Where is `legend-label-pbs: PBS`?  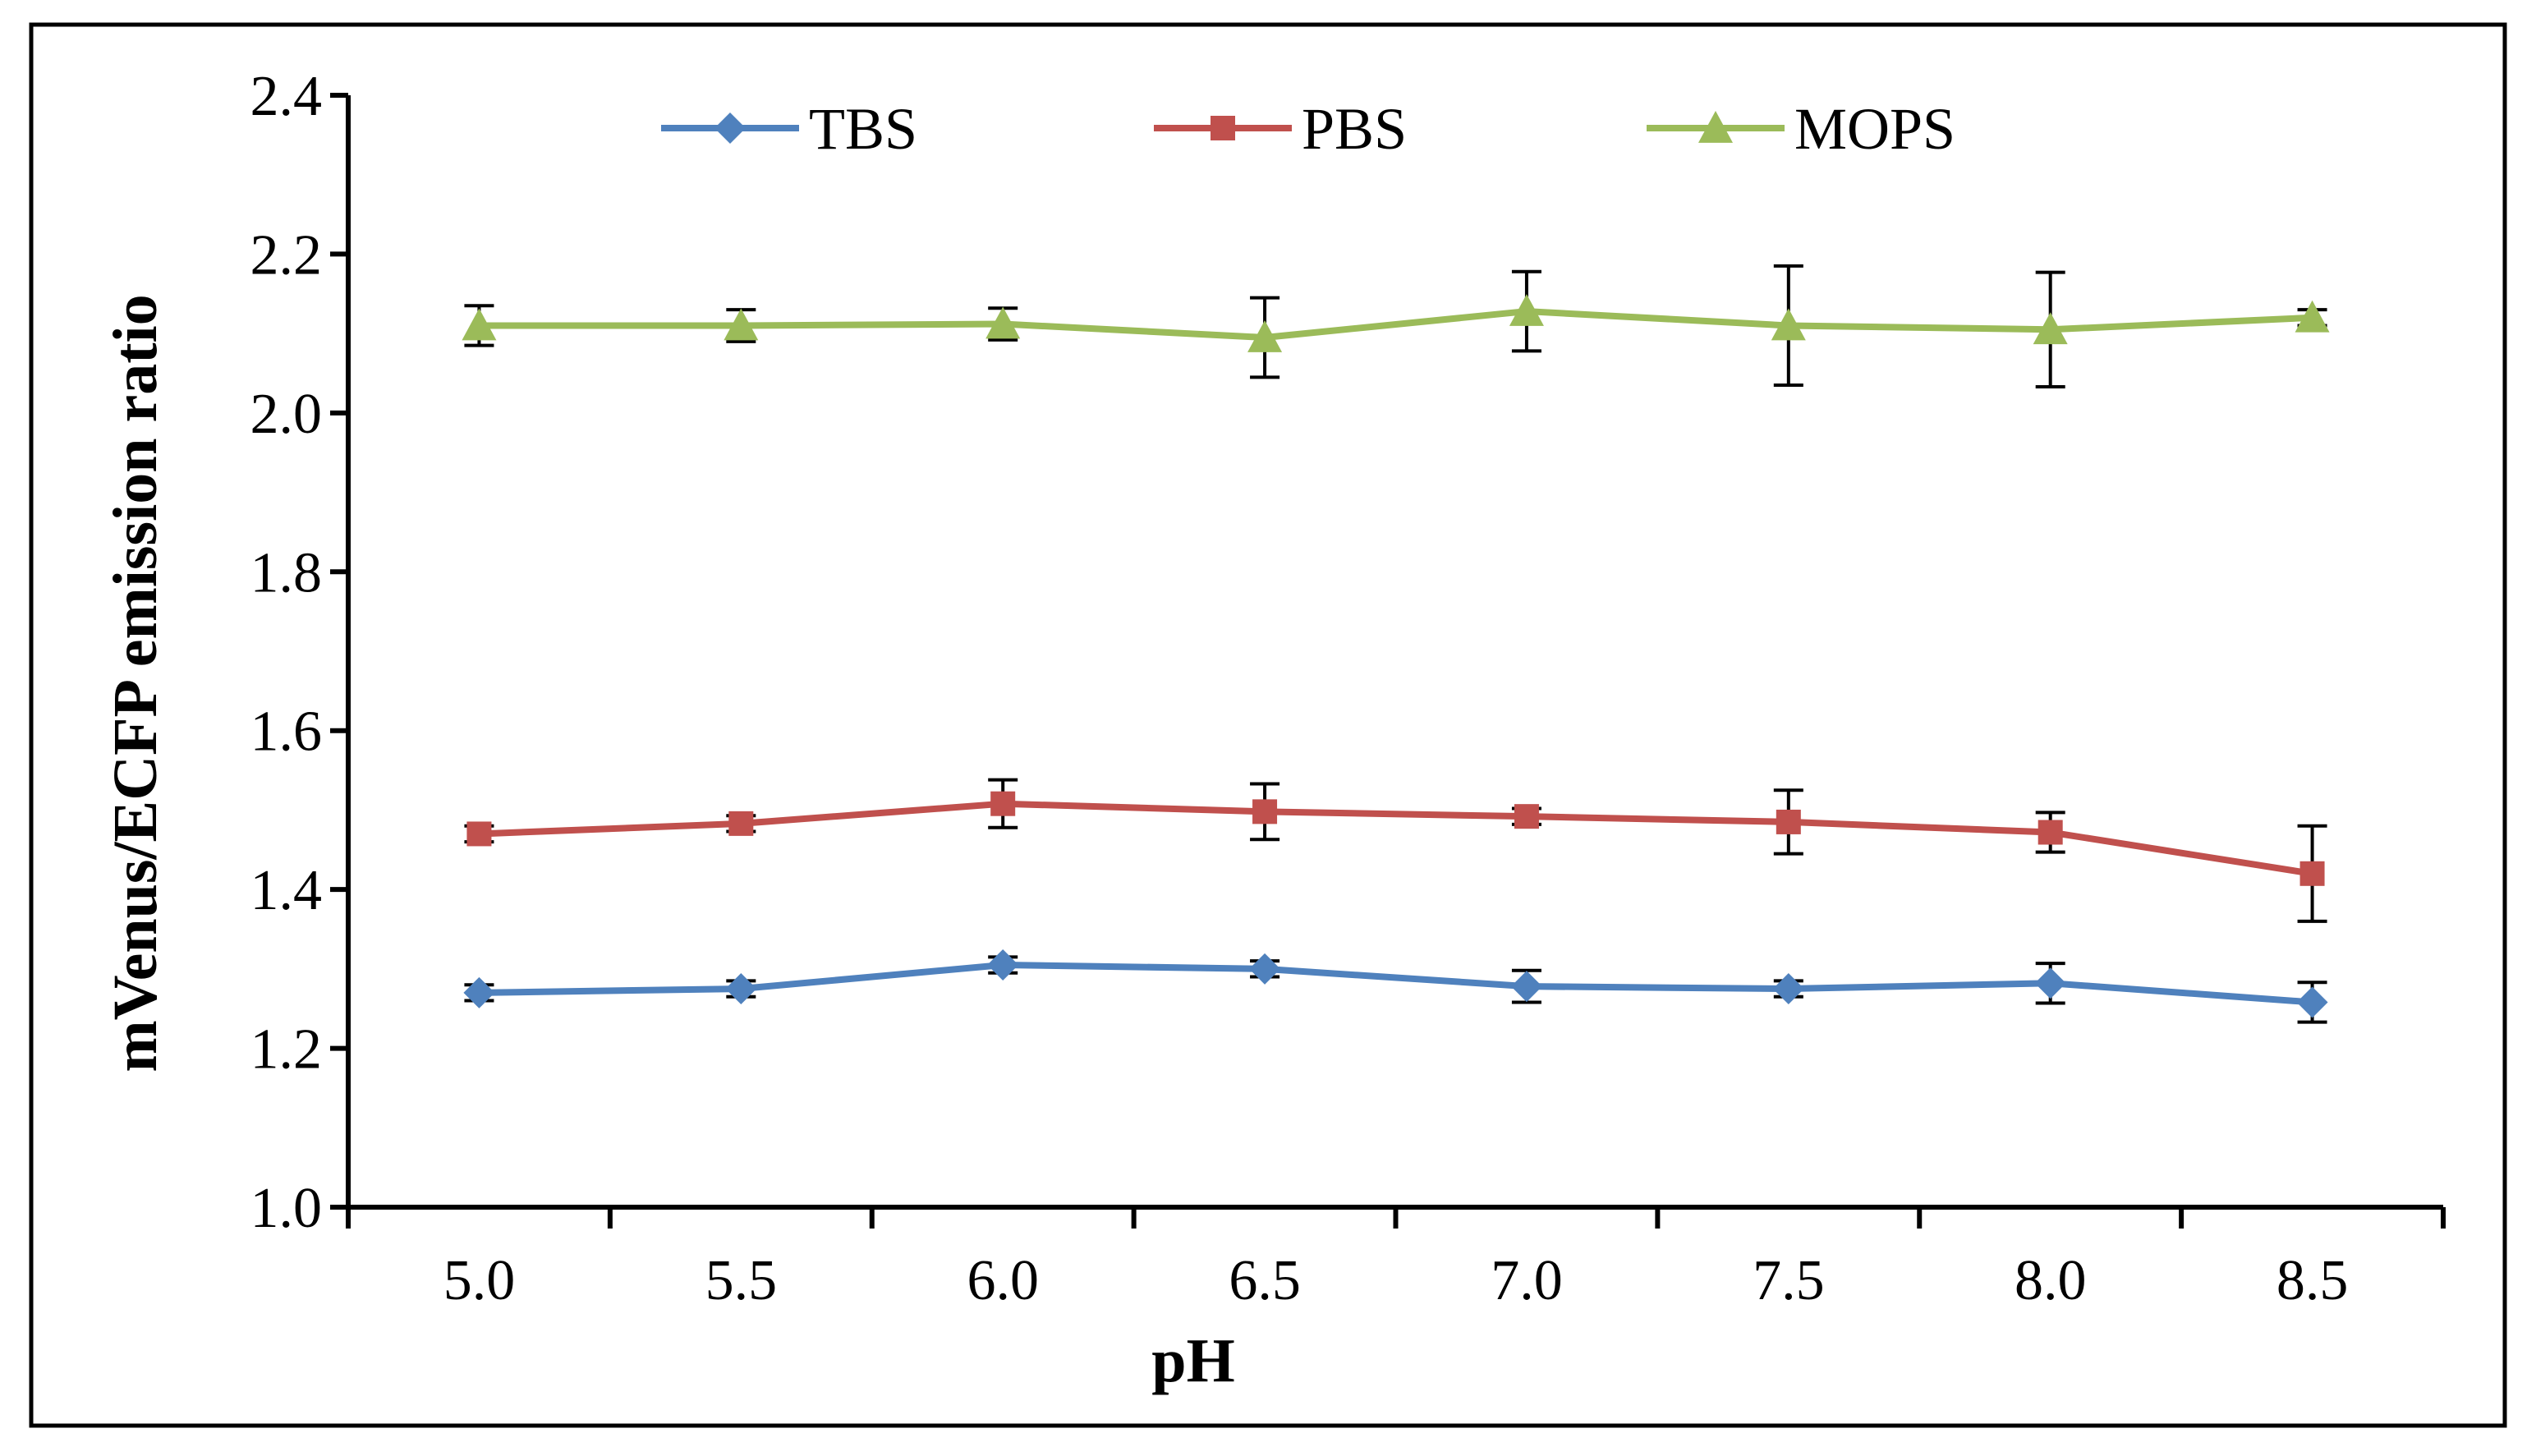
legend-label-pbs: PBS is located at coordinates (1354, 129).